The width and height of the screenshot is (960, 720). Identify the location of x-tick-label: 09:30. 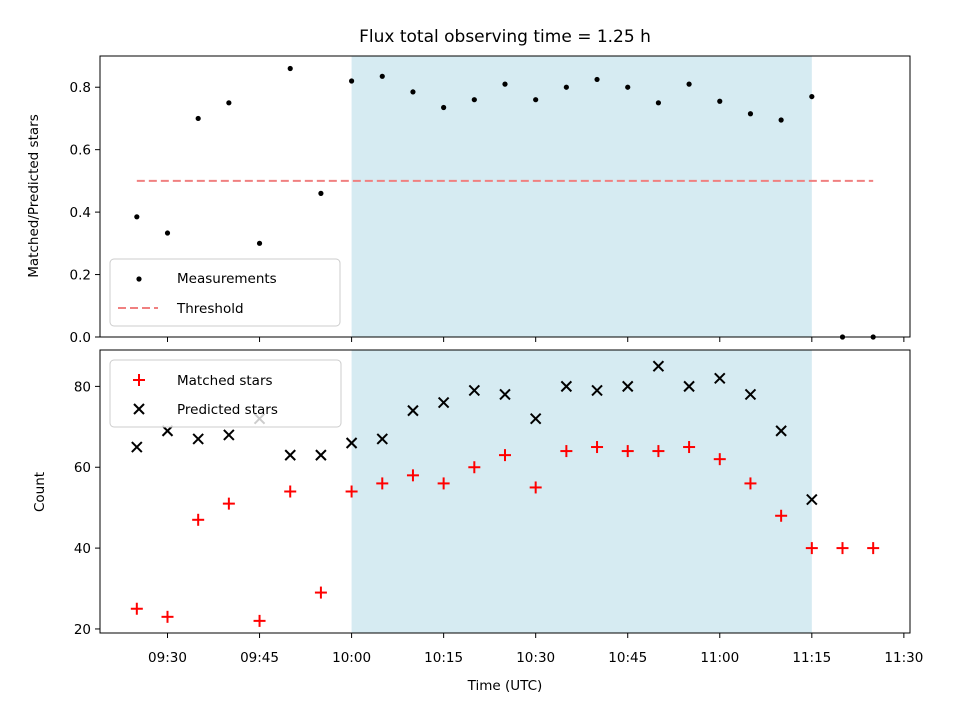
(167, 658).